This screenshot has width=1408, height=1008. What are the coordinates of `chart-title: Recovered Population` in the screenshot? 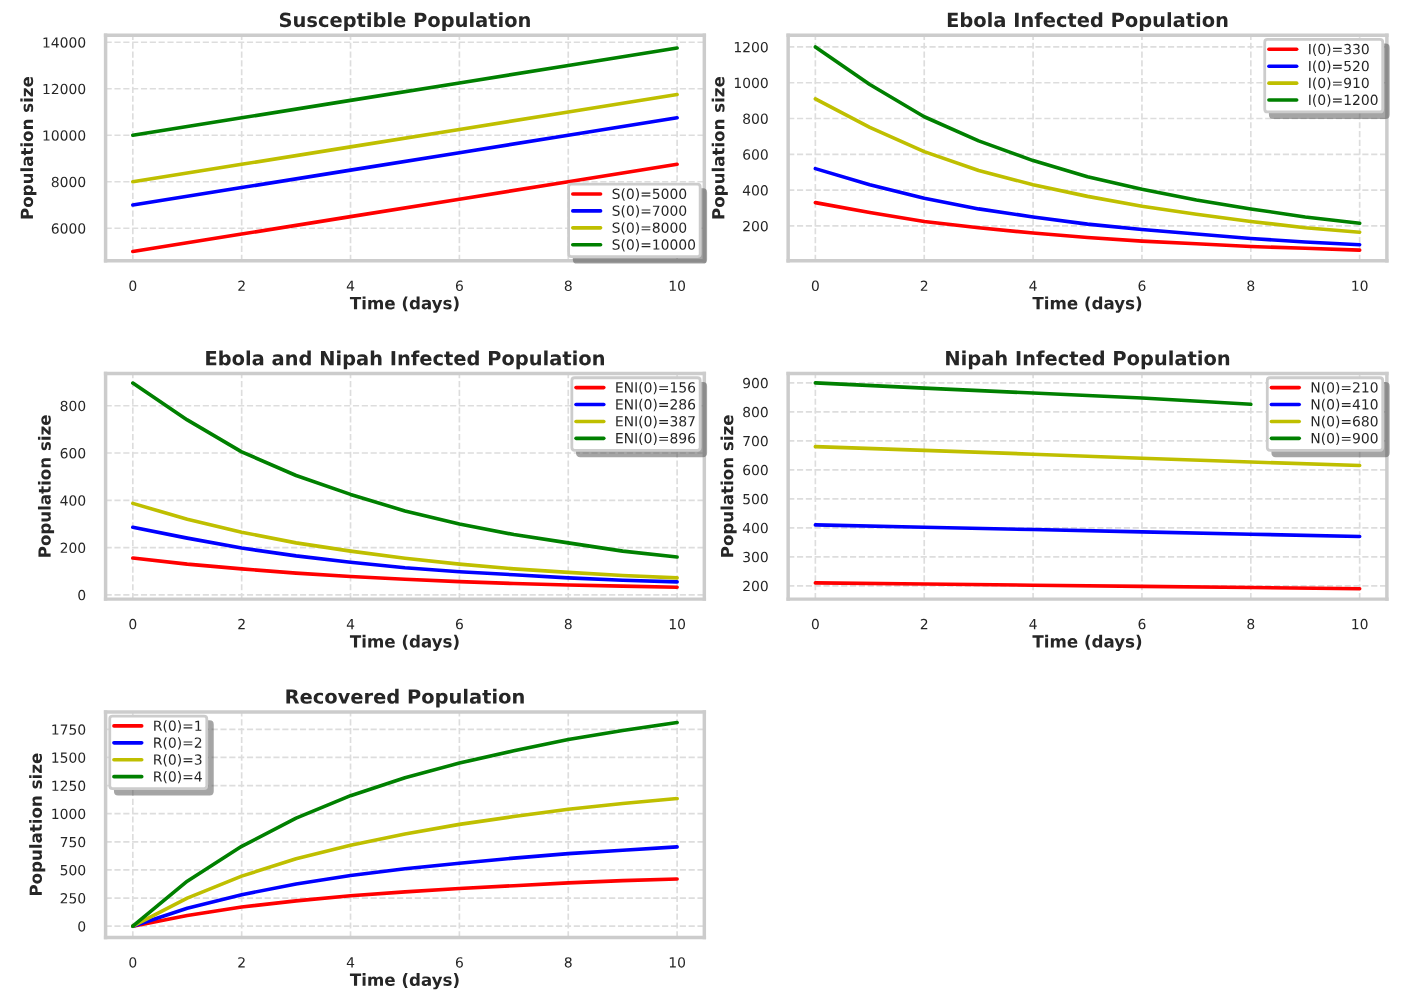 It's located at (405, 698).